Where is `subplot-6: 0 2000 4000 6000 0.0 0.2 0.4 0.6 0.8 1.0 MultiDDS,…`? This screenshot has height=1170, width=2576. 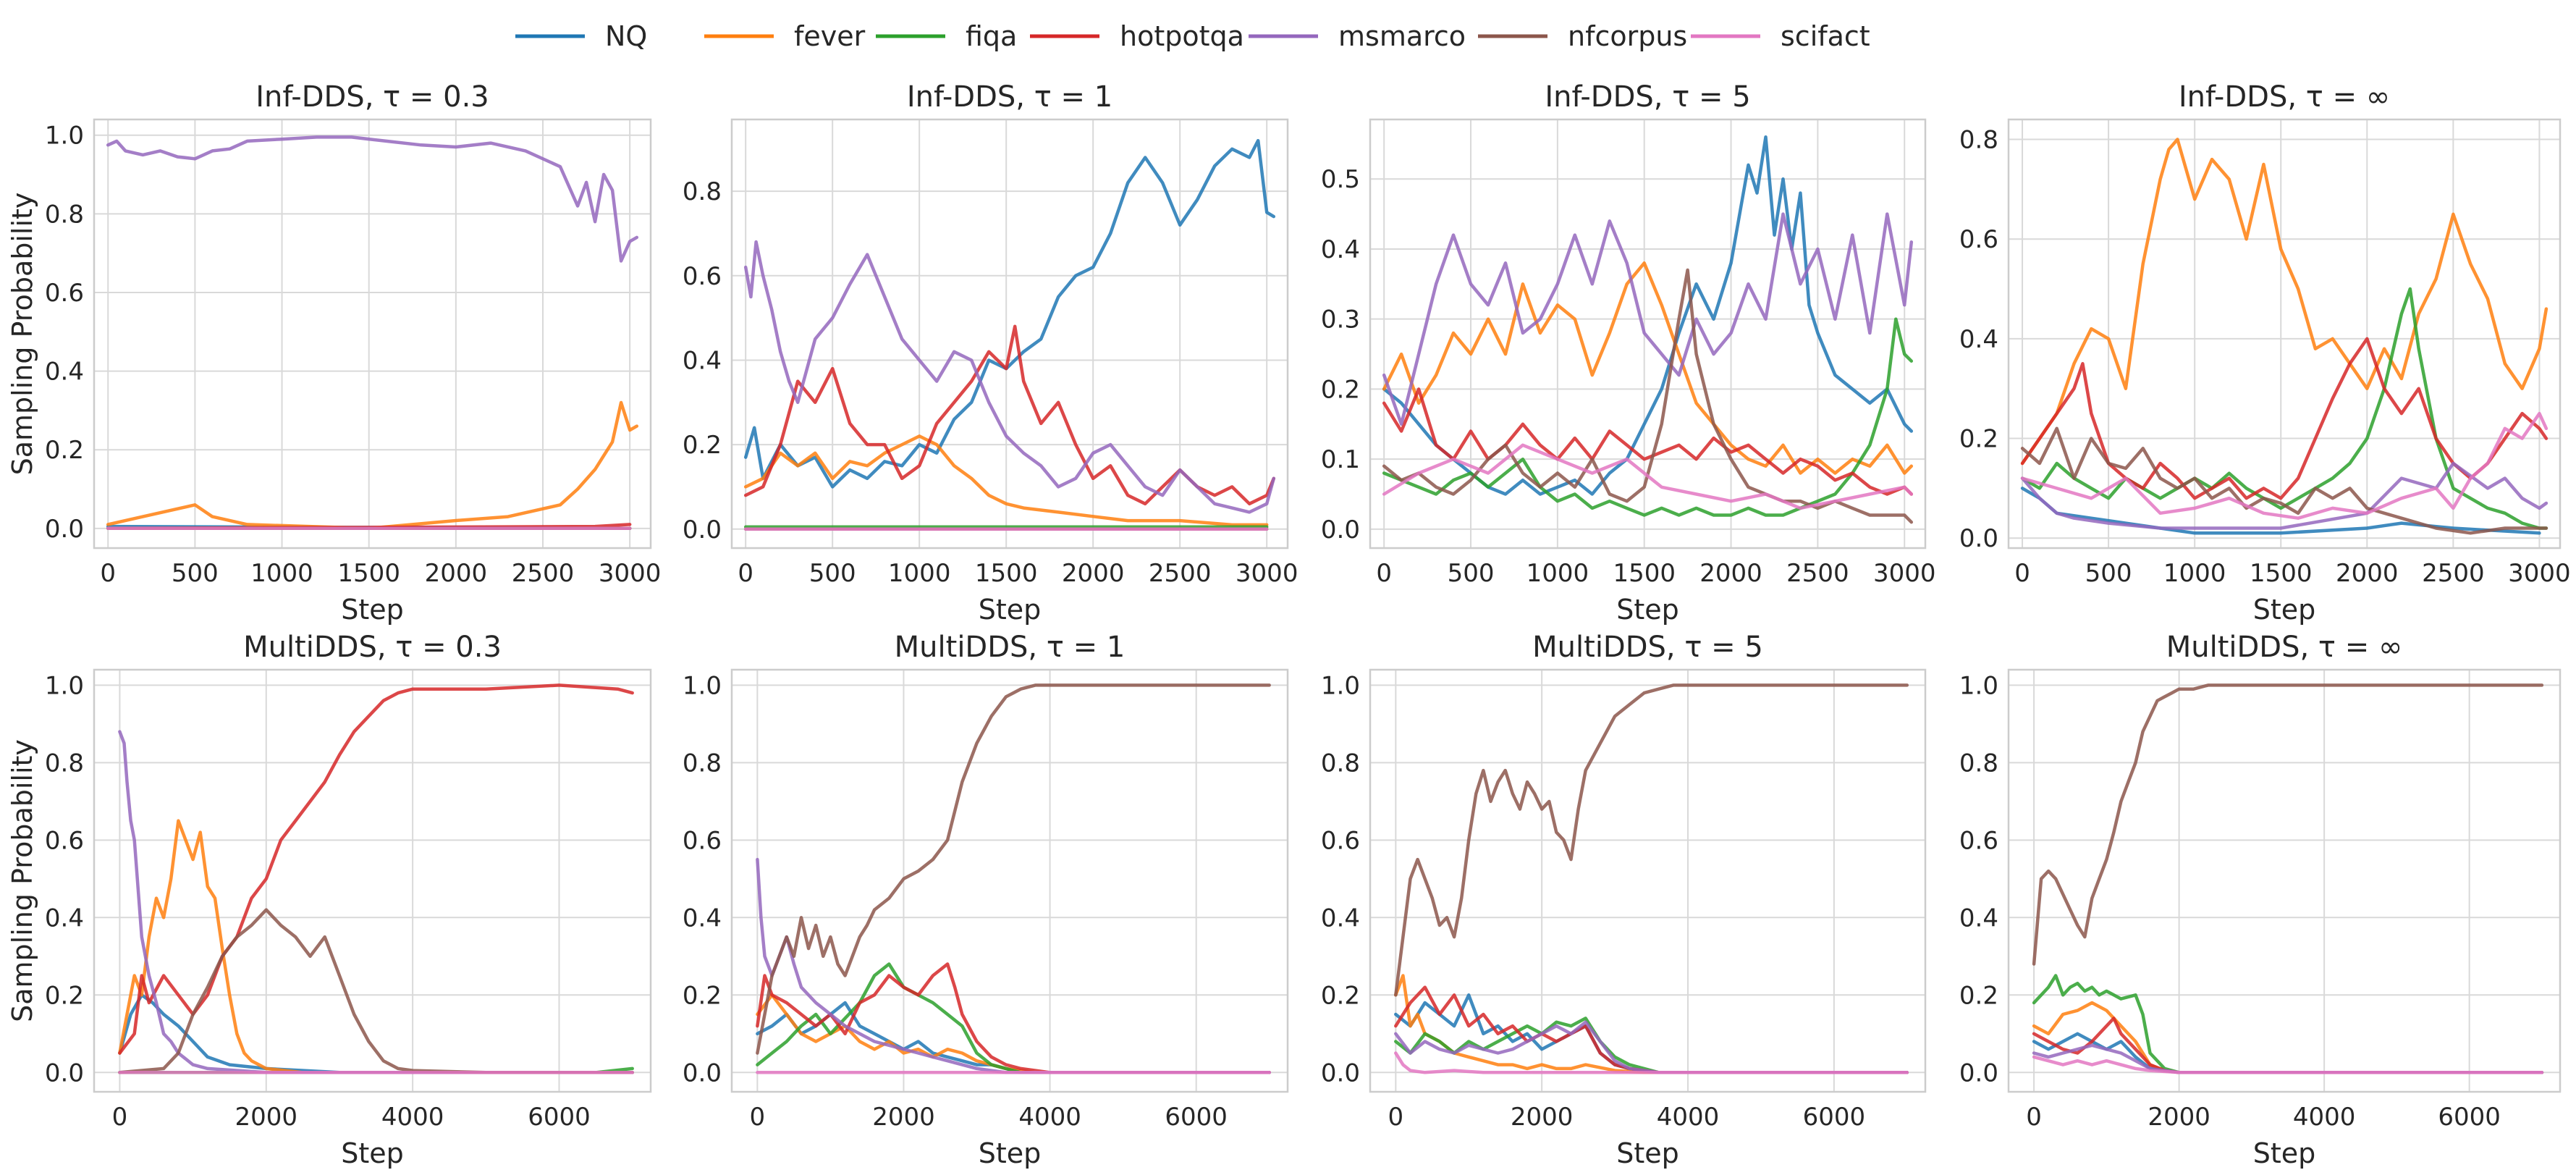
subplot-6: 0 2000 4000 6000 0.0 0.2 0.4 0.6 0.8 1.0 MultiDDS,… is located at coordinates (986, 900).